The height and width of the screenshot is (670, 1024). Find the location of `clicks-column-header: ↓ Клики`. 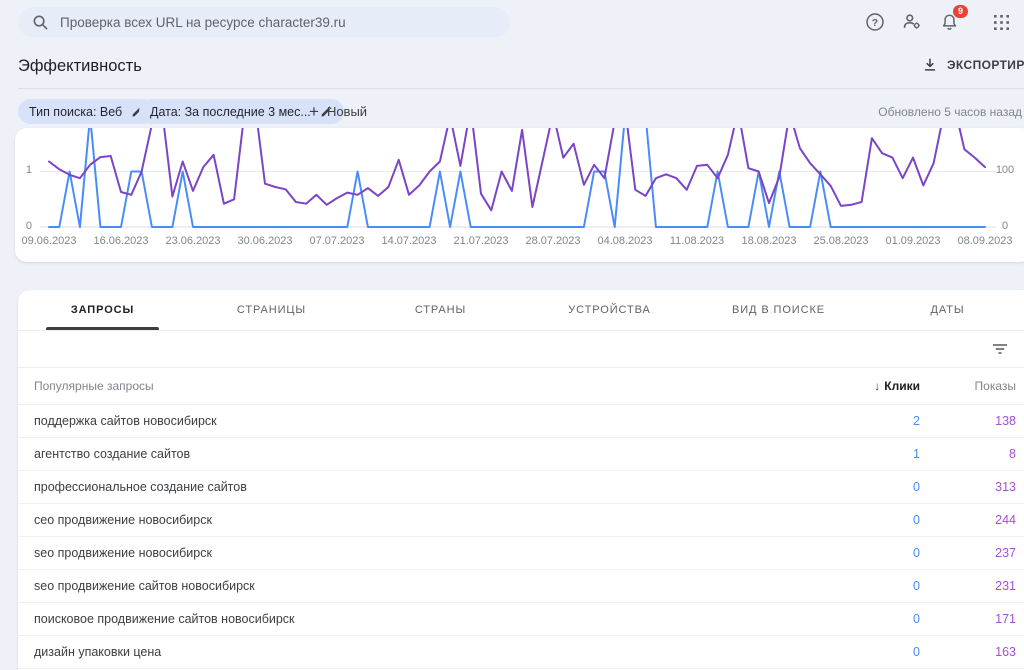

clicks-column-header: ↓ Клики is located at coordinates (897, 386).